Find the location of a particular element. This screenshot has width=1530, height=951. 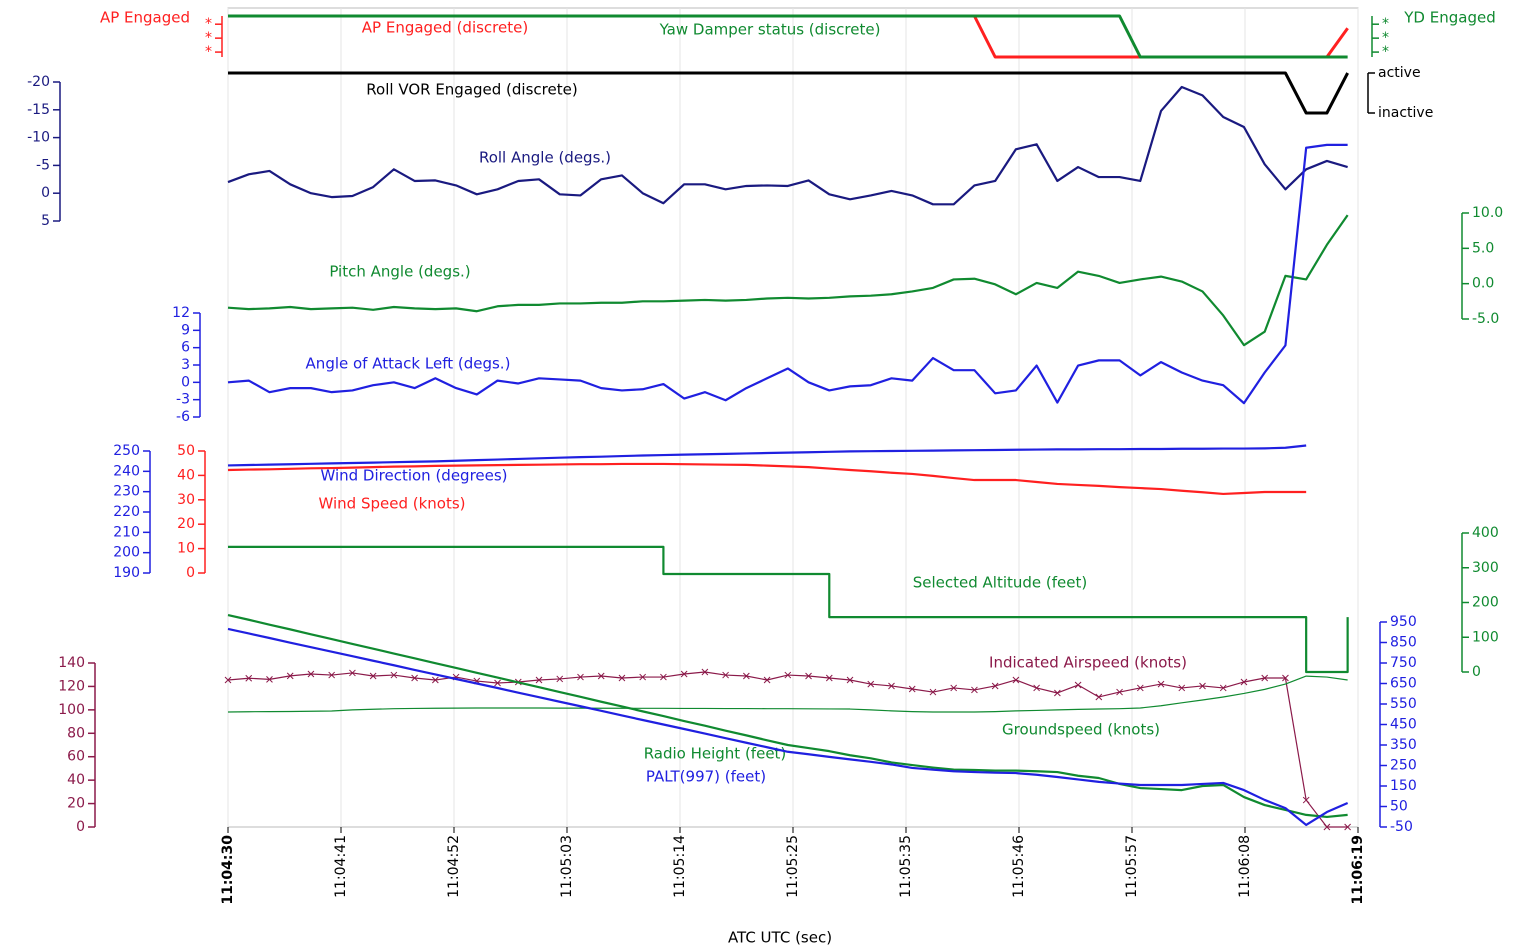

y-tick-label: 350 is located at coordinates (1403, 745).